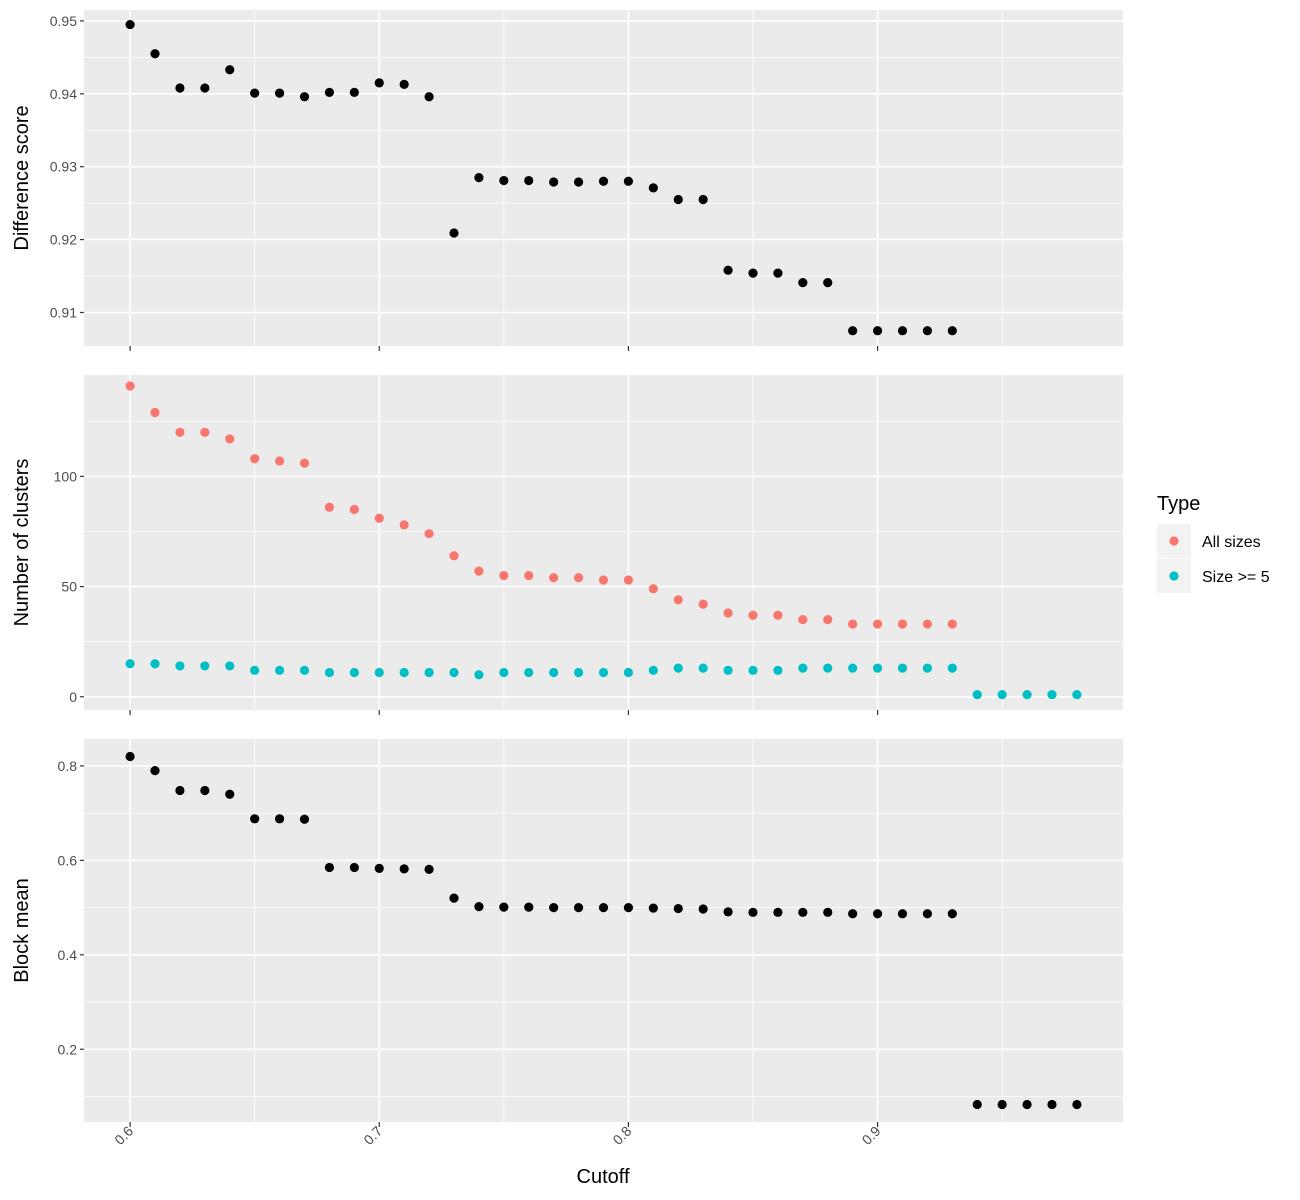  Describe the element at coordinates (1236, 577) in the screenshot. I see `legend-label: Size >= 5` at that location.